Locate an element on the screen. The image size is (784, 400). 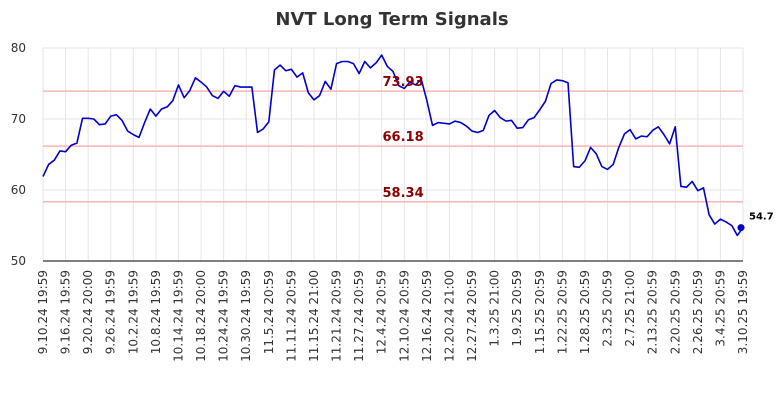
x-tick-label: 2.7.25 21:00 is located at coordinates (630, 308).